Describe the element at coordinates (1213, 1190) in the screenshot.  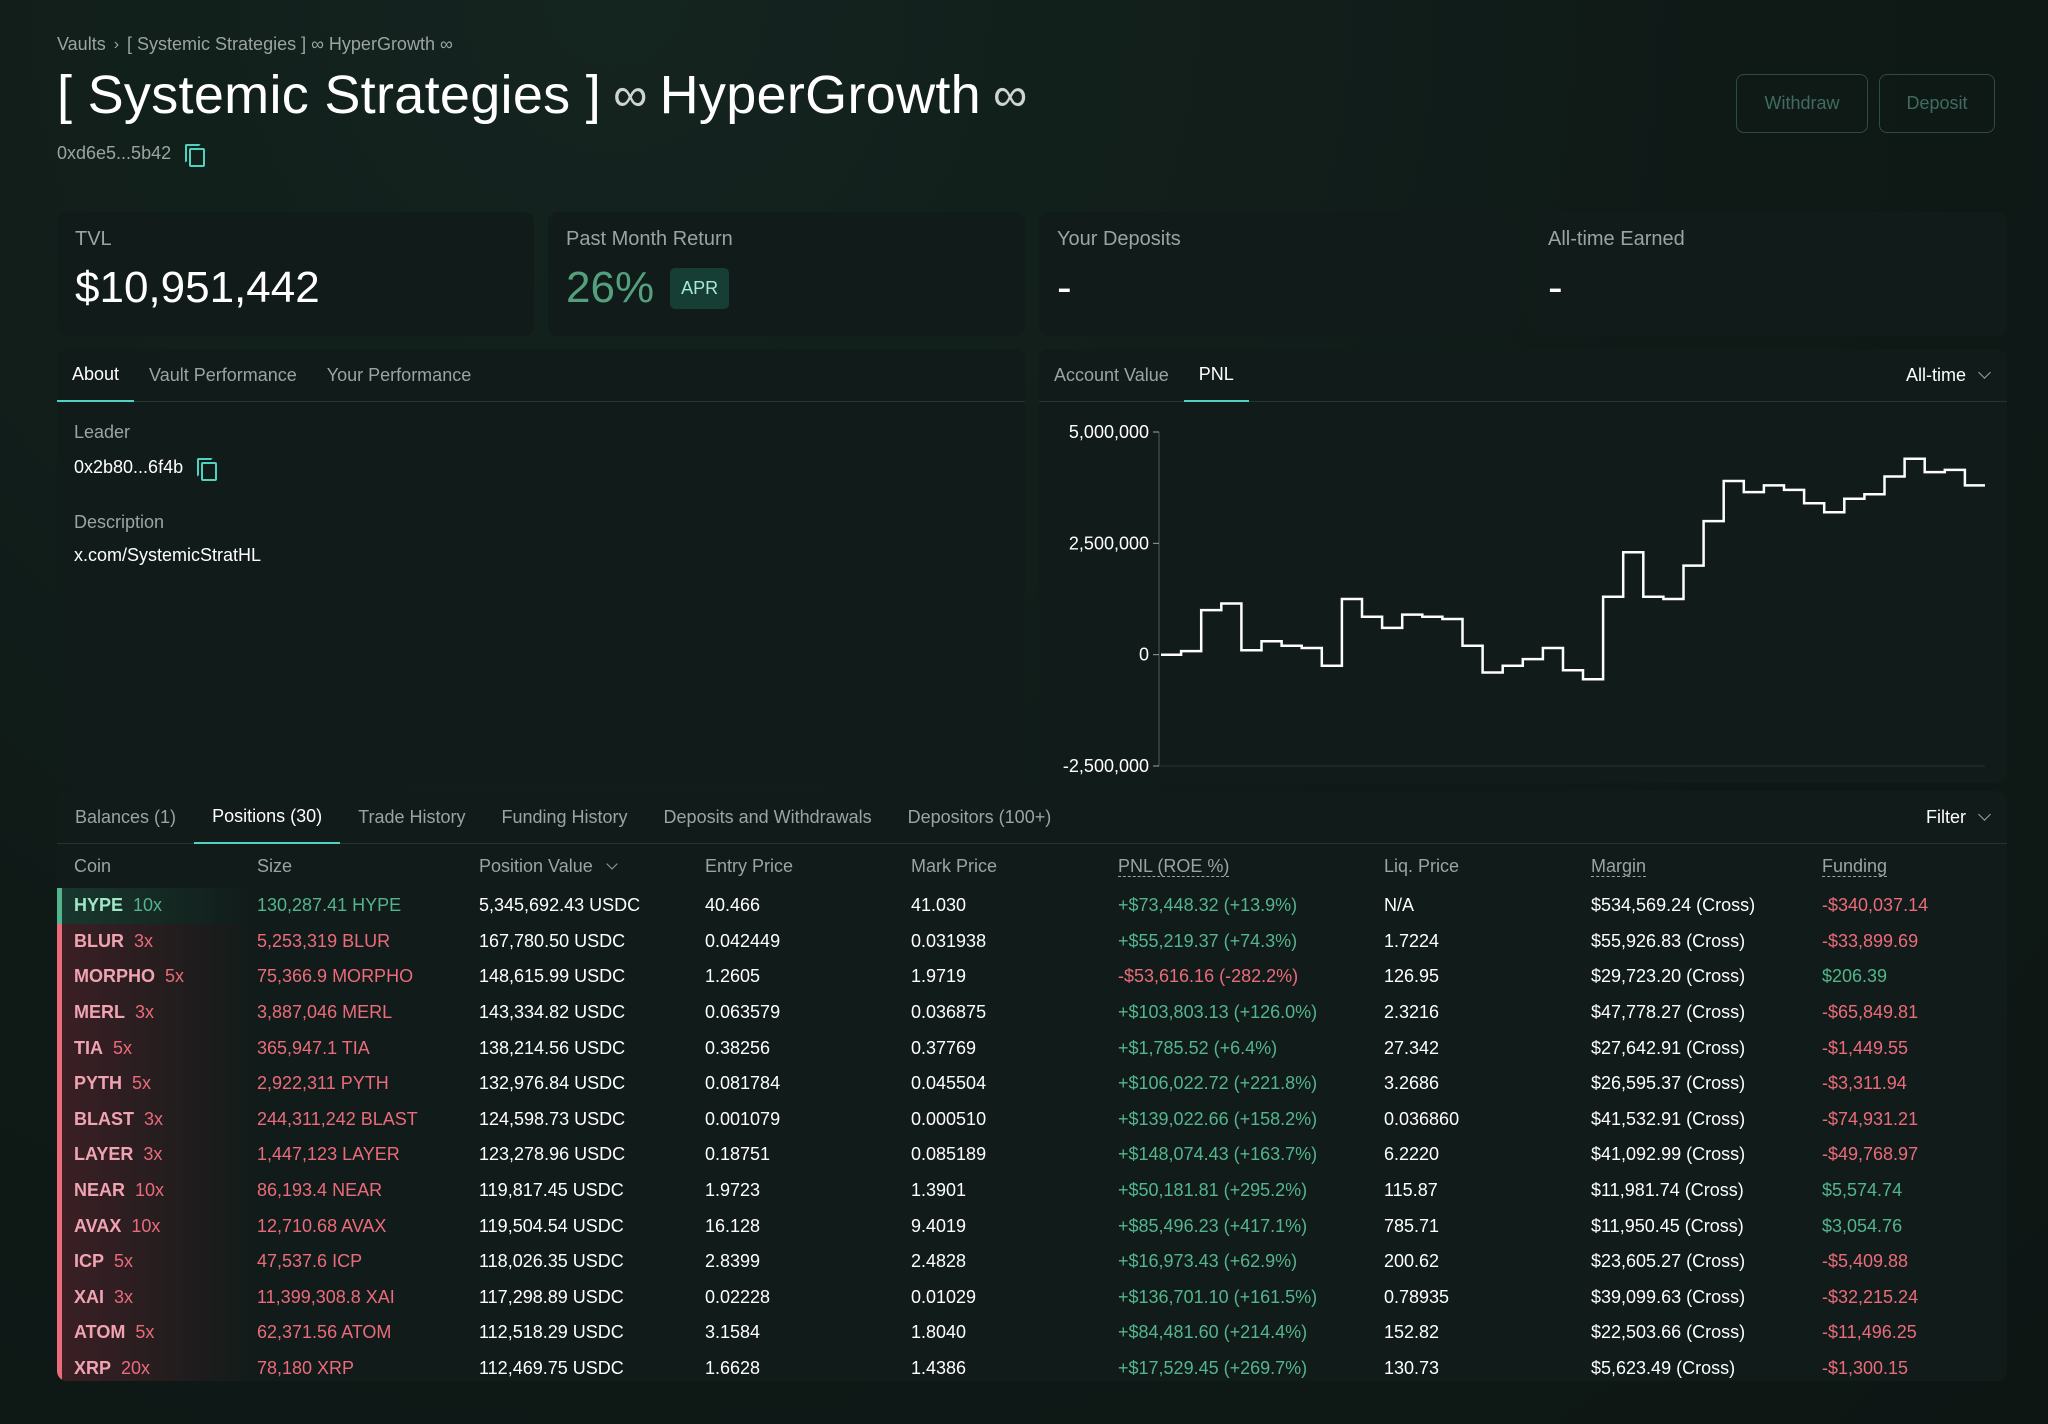
I see `cell-pnl: +$50,181.81 (+295.2%)` at that location.